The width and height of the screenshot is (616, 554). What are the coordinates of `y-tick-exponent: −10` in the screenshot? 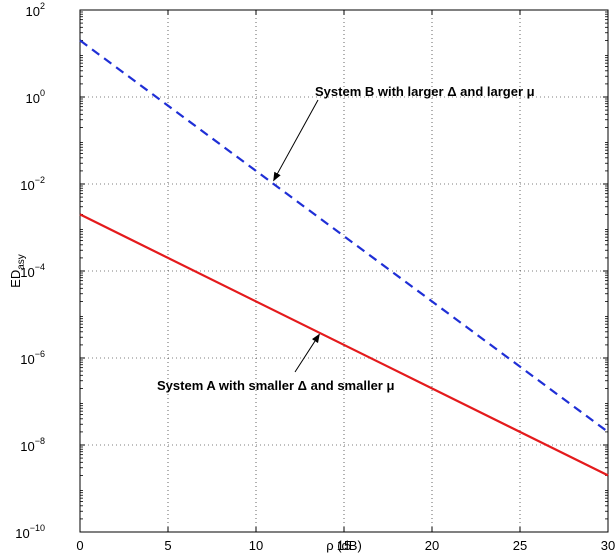 It's located at (37, 528).